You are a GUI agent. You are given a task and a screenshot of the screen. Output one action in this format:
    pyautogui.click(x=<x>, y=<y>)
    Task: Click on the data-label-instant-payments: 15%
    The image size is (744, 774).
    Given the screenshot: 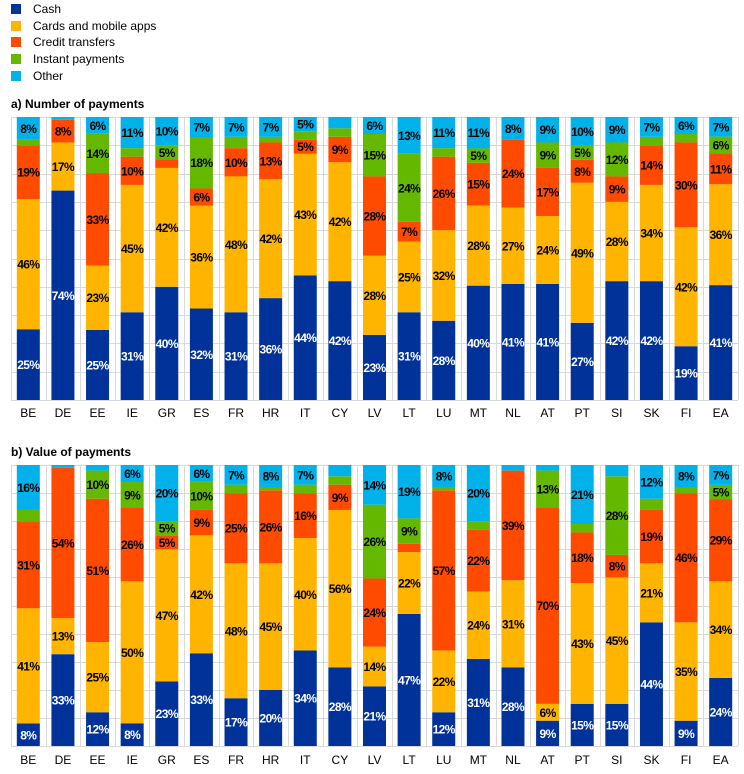 What is the action you would take?
    pyautogui.click(x=374, y=156)
    